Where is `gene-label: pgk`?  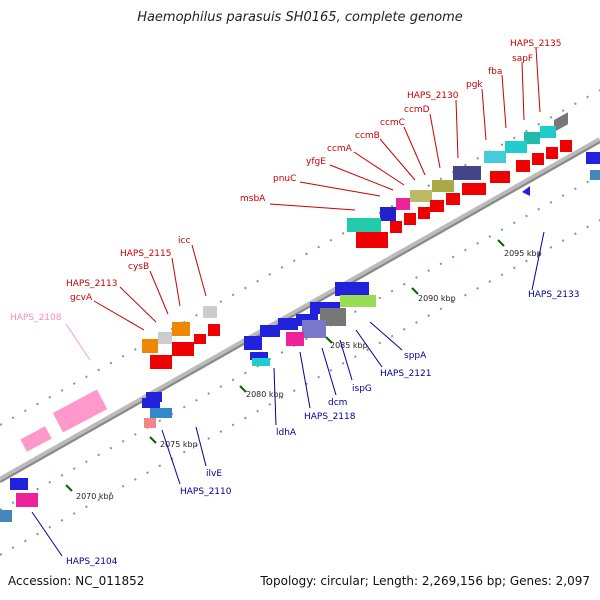
gene-label: pgk is located at coordinates (474, 85).